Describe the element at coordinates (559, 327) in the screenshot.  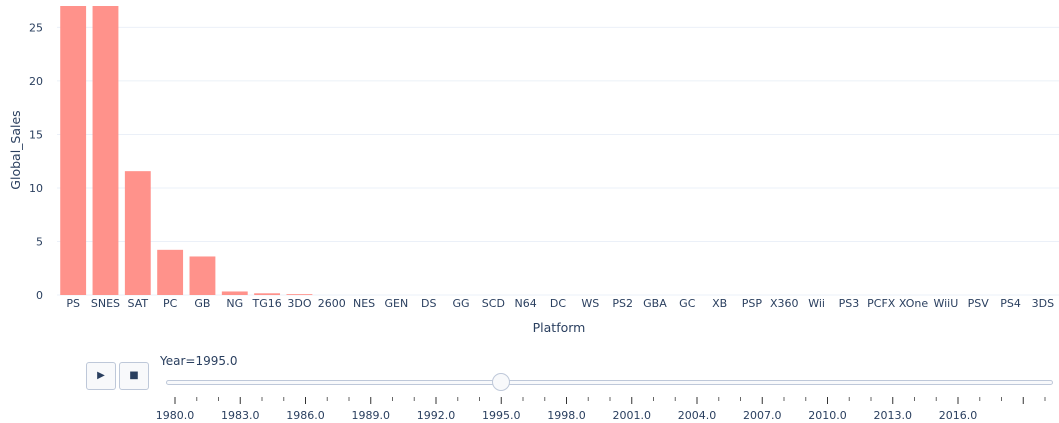
I see `x-axis-title: Platform` at that location.